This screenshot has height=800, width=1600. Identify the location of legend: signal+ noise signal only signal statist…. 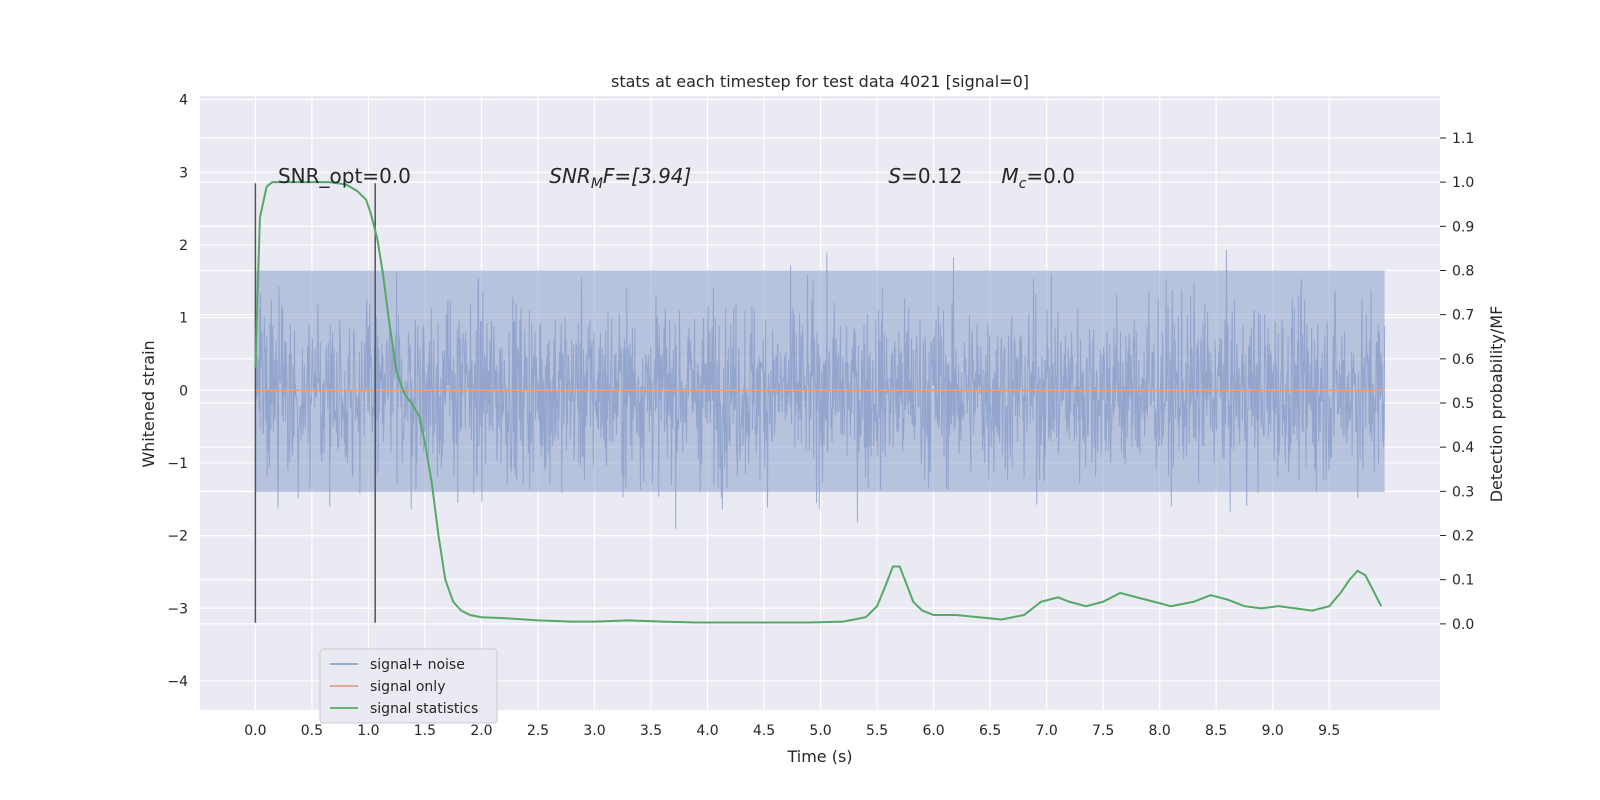
(408, 686).